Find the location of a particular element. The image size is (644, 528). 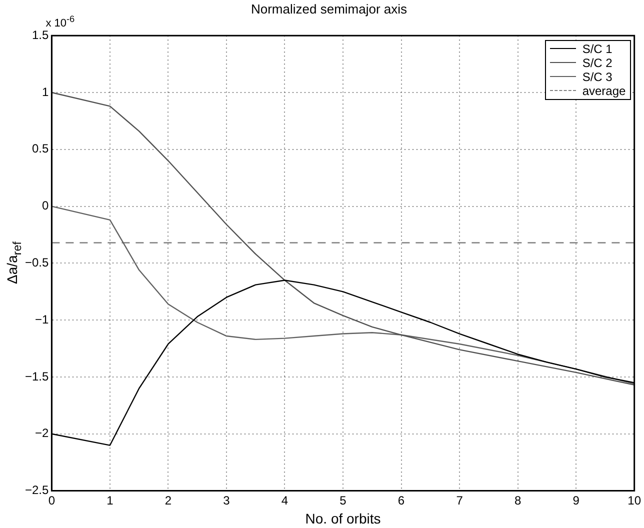

y-tick-label: −1.5 is located at coordinates (36, 376).